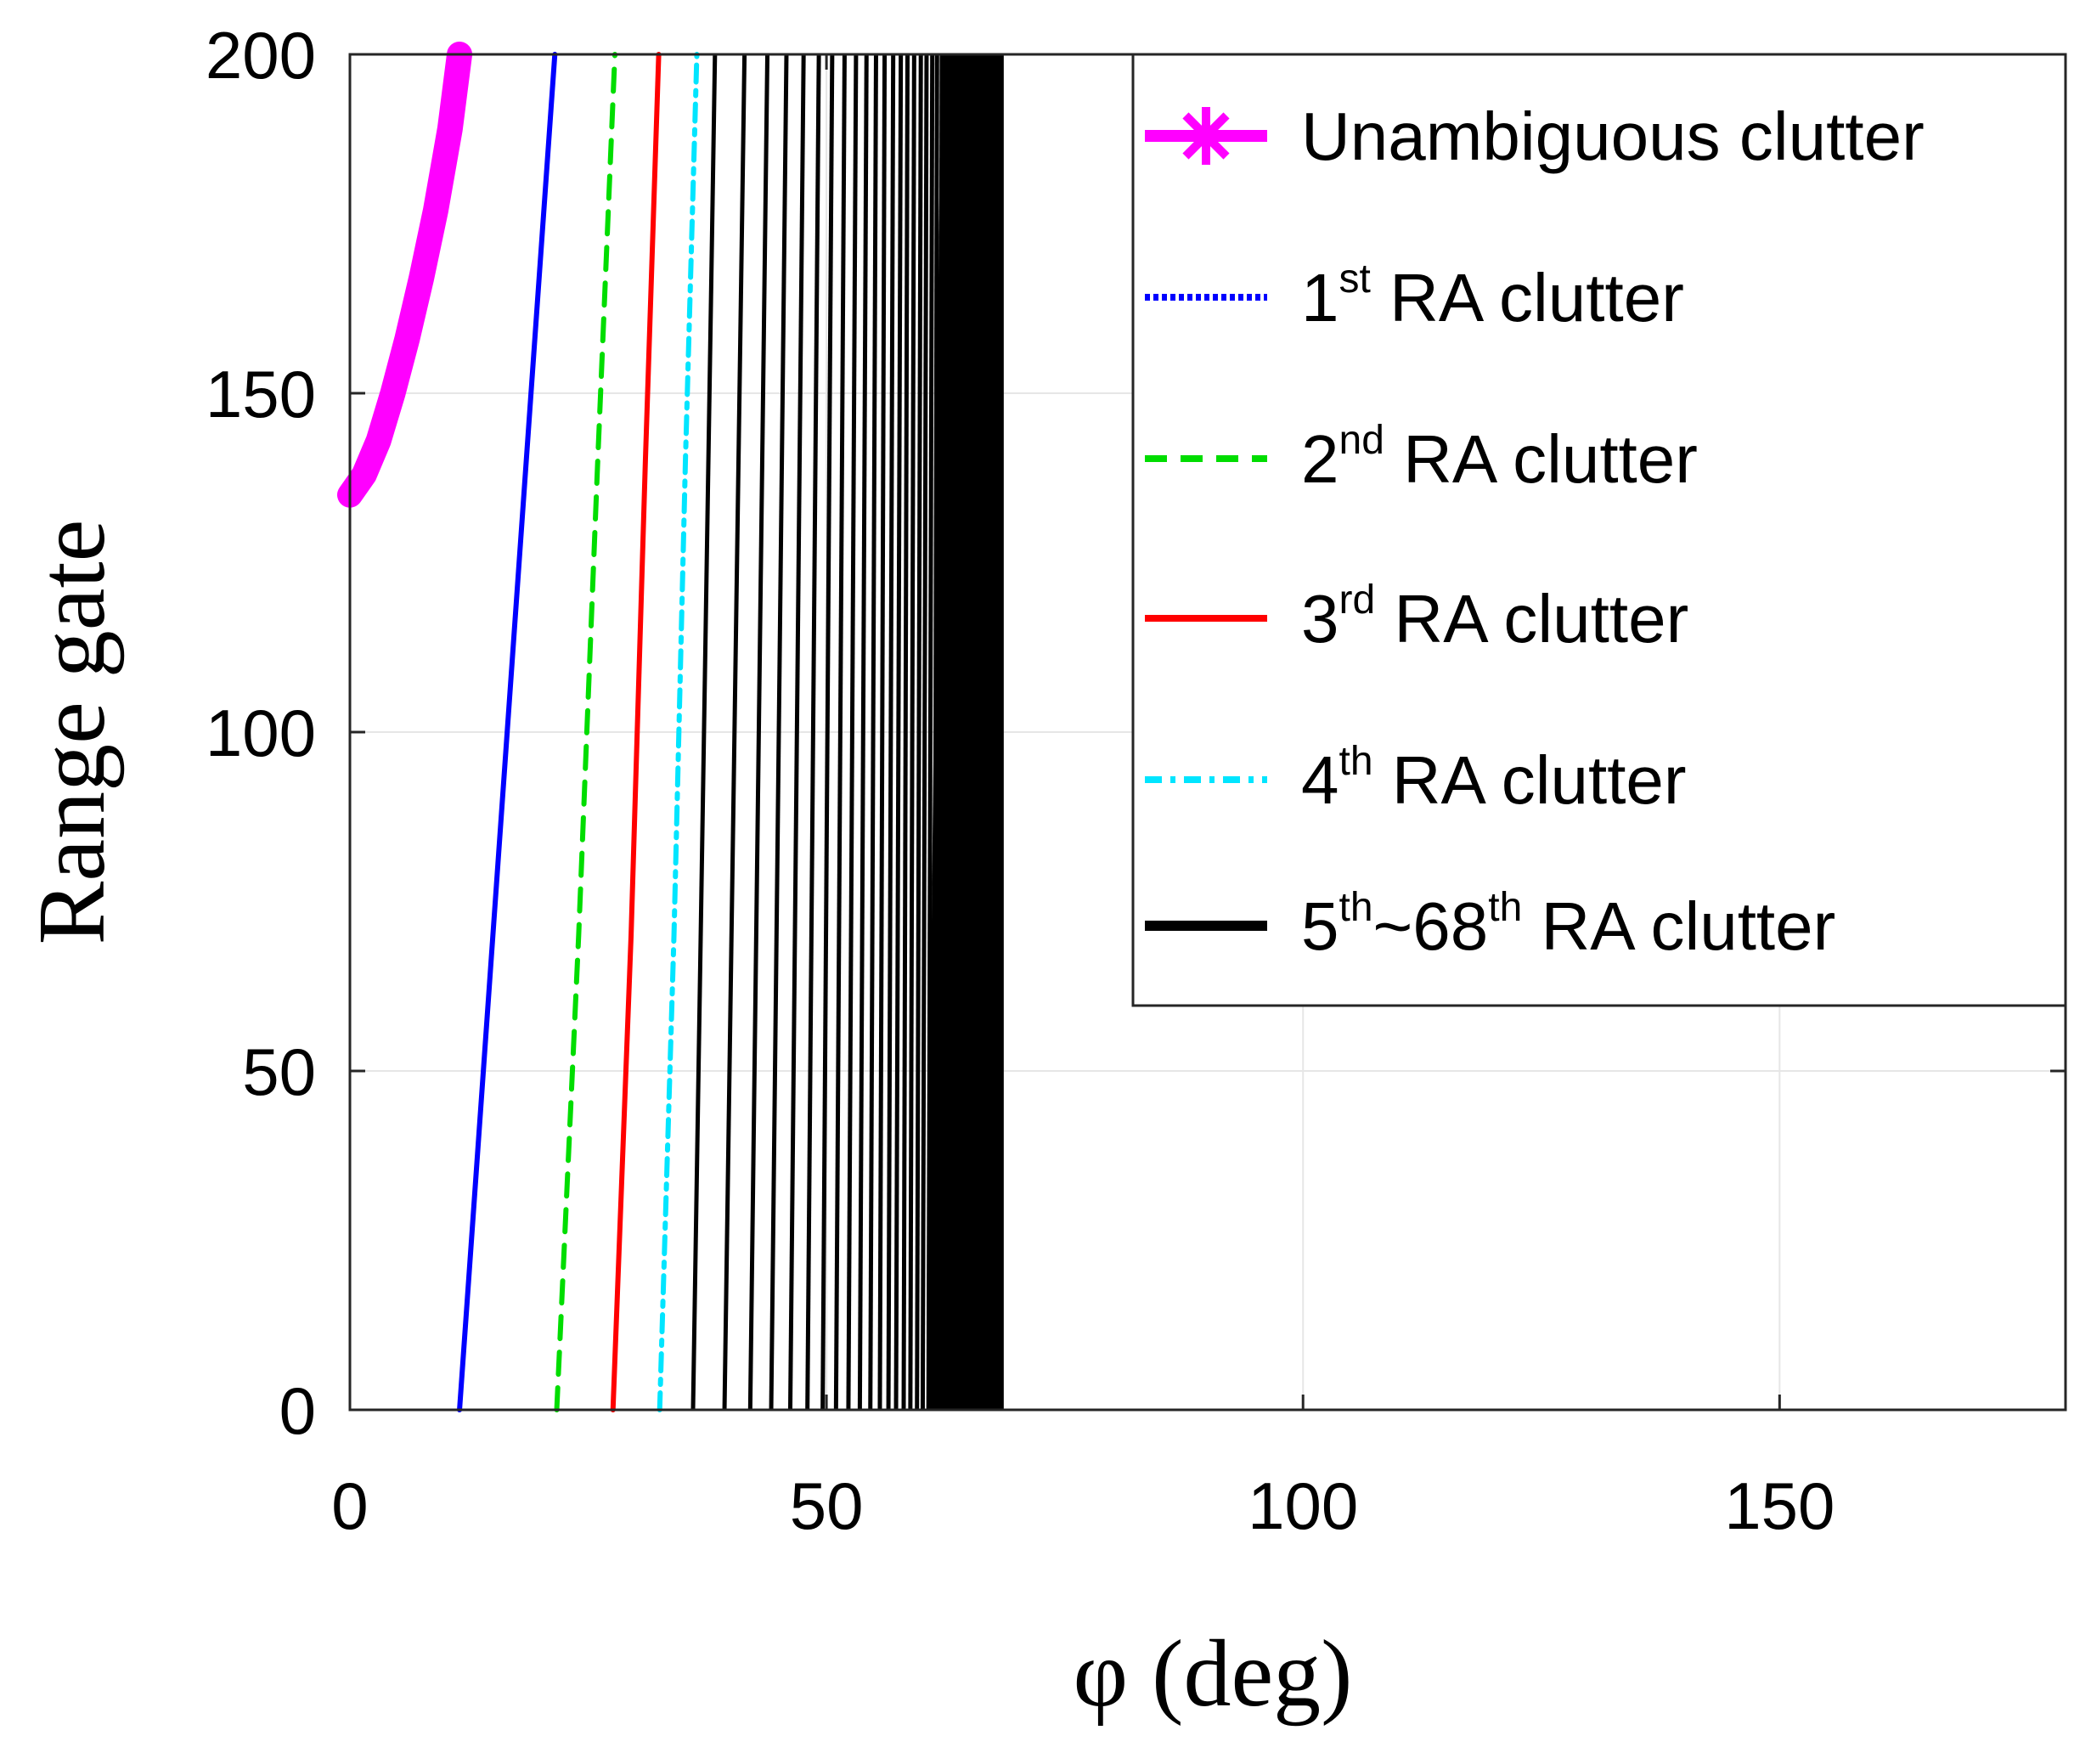  Describe the element at coordinates (1494, 778) in the screenshot. I see `legend-label: 4th RA clutter` at that location.